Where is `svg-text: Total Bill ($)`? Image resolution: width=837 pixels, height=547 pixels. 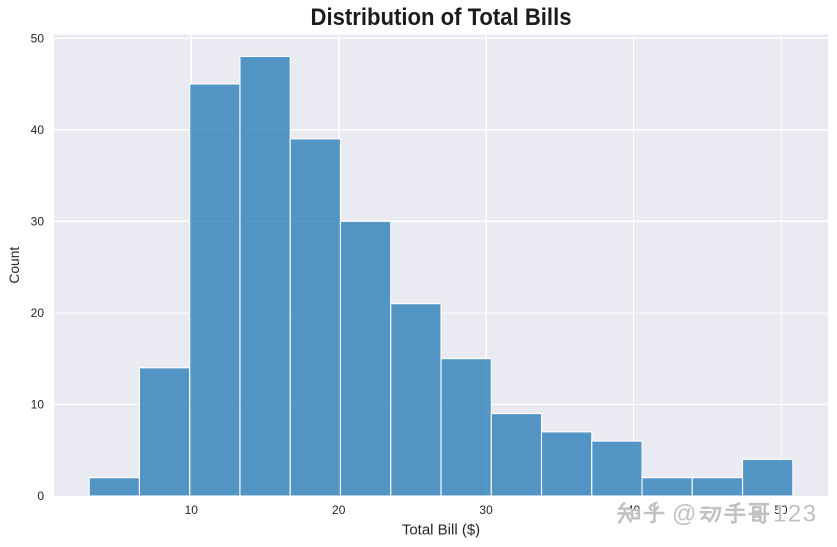
svg-text: Total Bill ($) is located at coordinates (441, 529).